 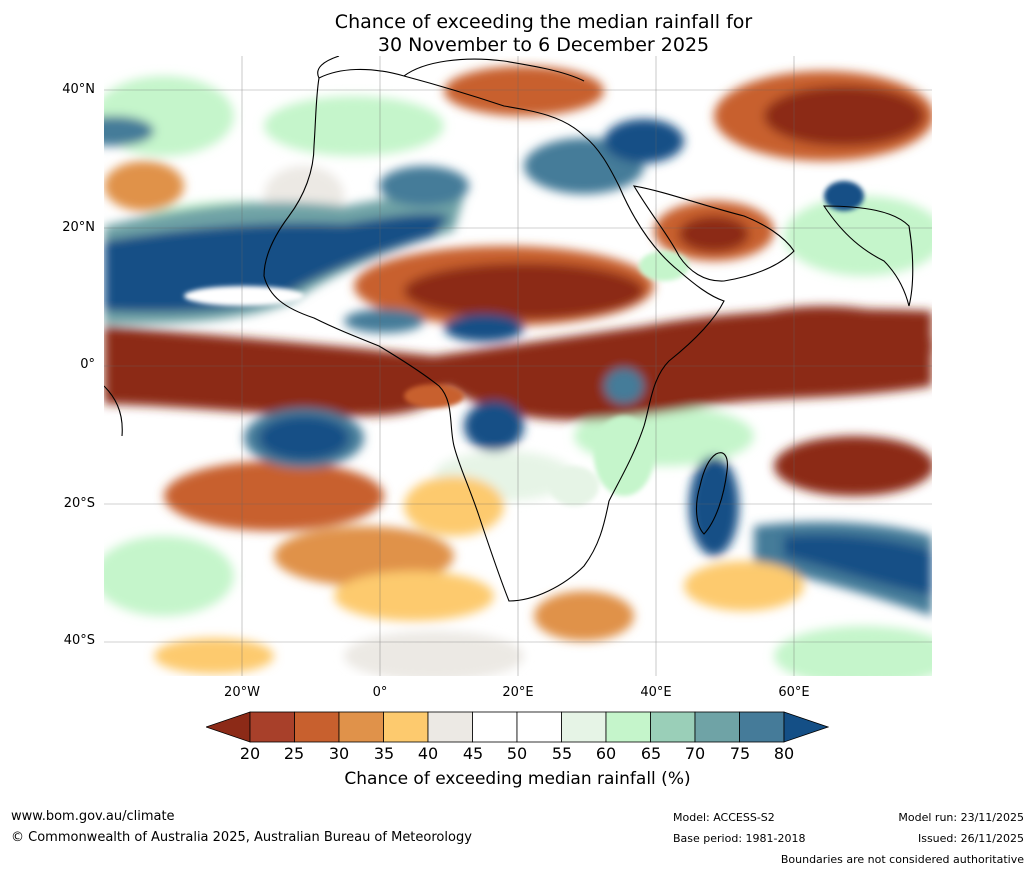 What do you see at coordinates (784, 753) in the screenshot?
I see `colorbar-tick: 80` at bounding box center [784, 753].